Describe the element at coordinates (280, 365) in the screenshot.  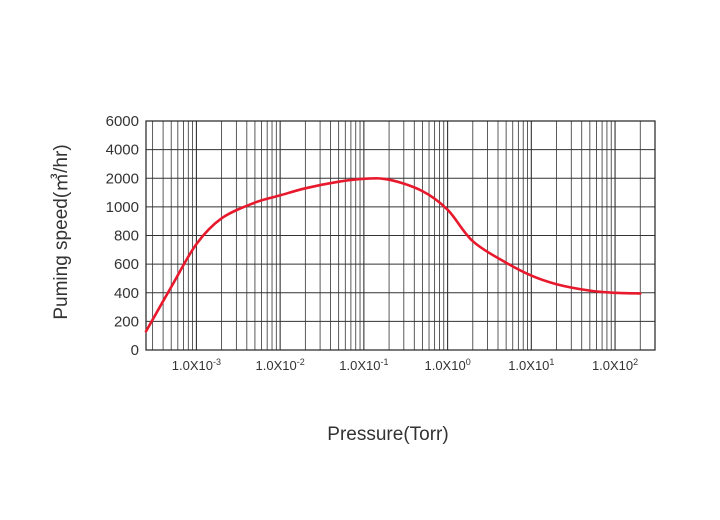
I see `x-tick-label: 1.0X10-2` at that location.